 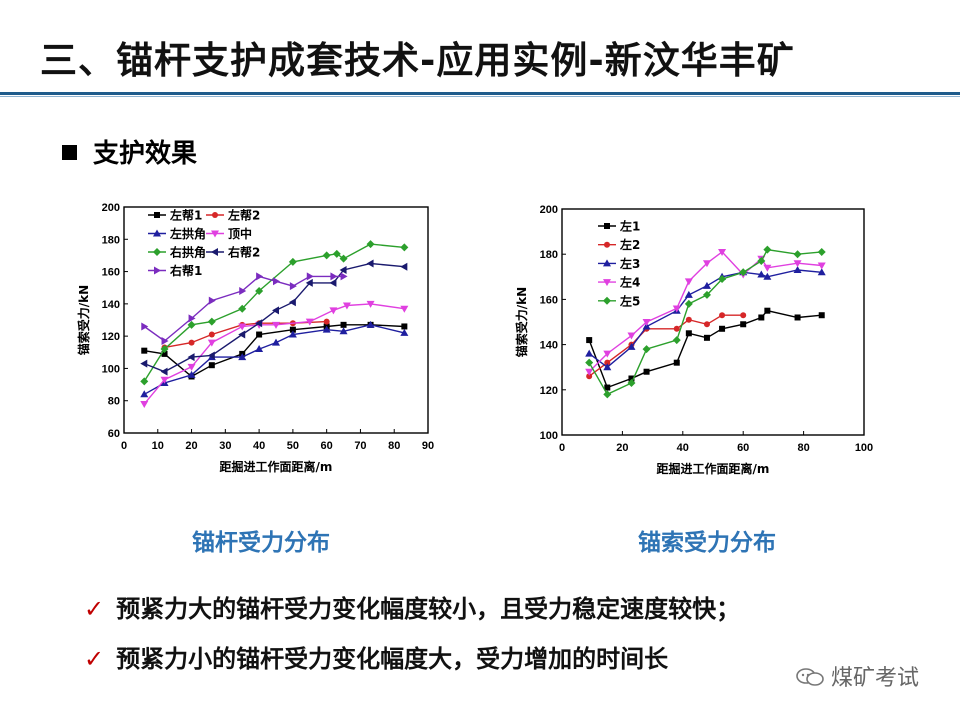 What do you see at coordinates (259, 446) in the screenshot?
I see `chart1-x-tick-label: 40` at bounding box center [259, 446].